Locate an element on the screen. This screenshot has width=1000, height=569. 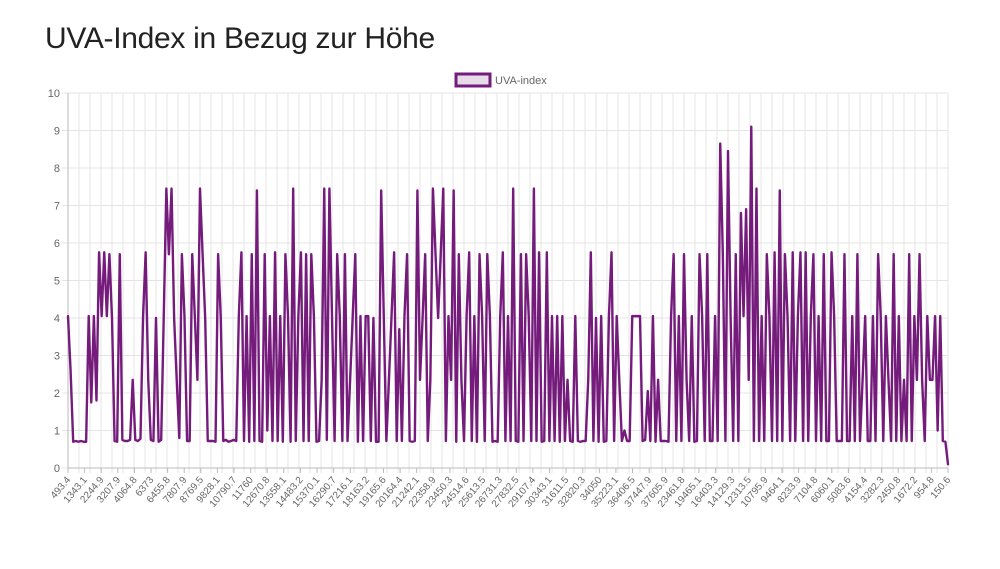
y-tick-label: 6 is located at coordinates (57, 244).